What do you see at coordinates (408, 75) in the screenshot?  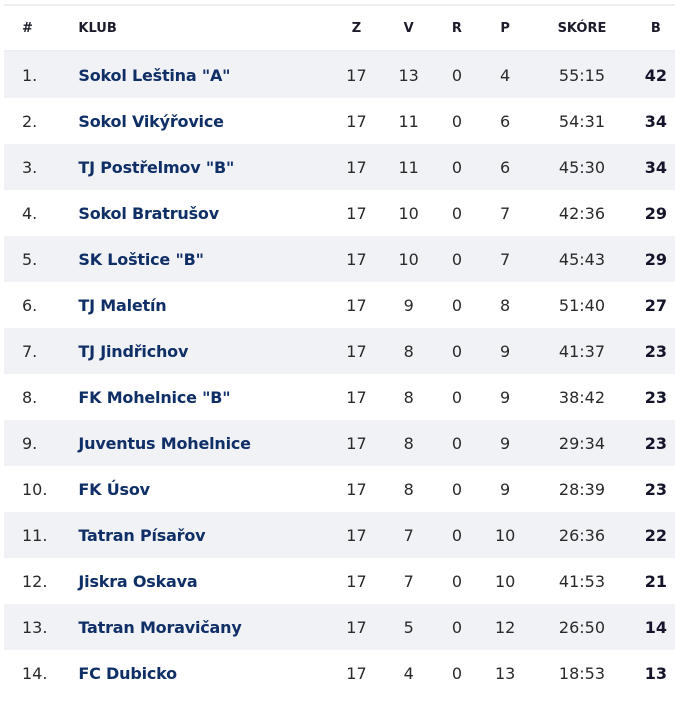 I see `won-cell: 13` at bounding box center [408, 75].